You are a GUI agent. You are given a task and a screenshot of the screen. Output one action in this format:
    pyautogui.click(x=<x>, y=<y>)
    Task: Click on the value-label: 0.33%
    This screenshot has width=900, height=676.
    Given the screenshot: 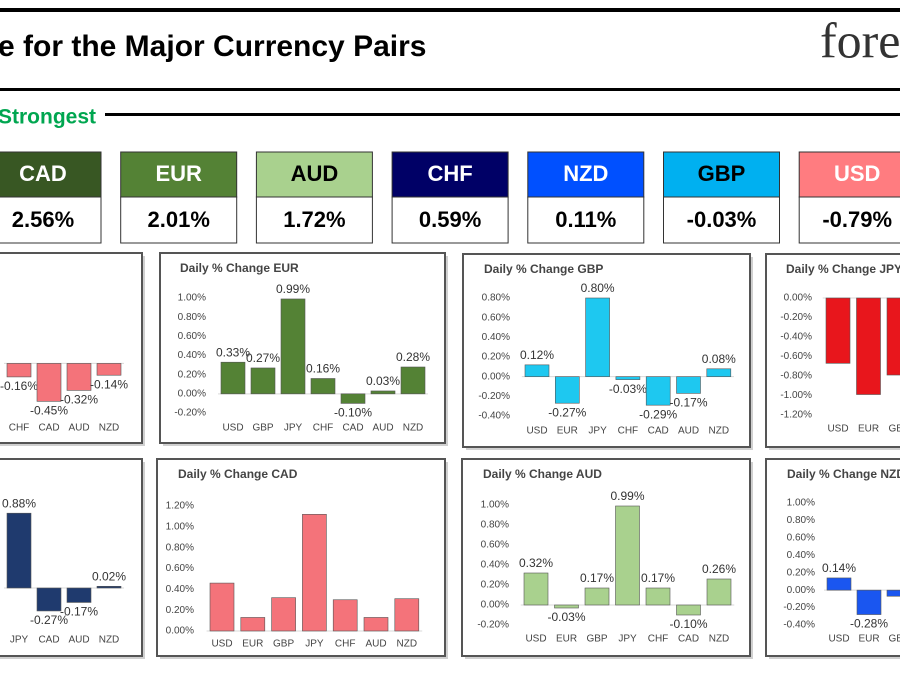 What is the action you would take?
    pyautogui.click(x=233, y=352)
    